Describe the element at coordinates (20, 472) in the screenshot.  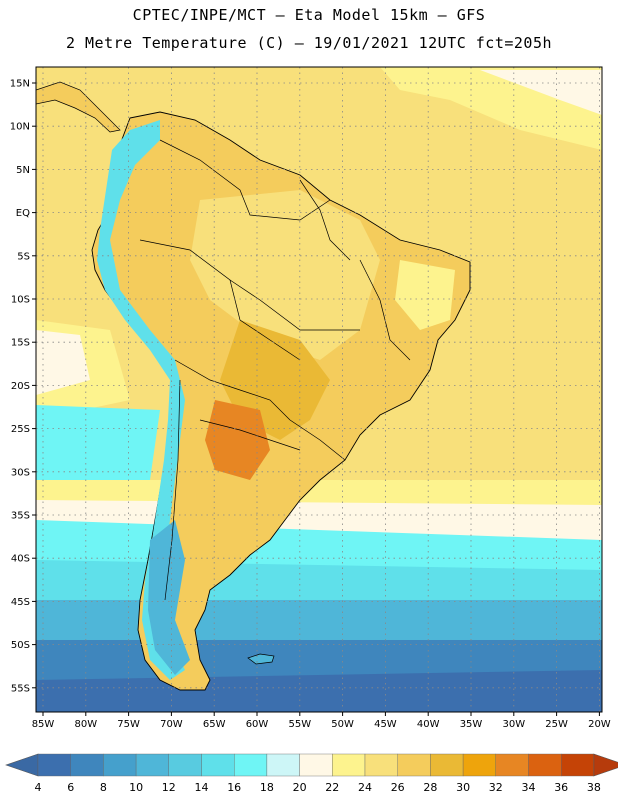
I see `lat-label: 30S` at that location.